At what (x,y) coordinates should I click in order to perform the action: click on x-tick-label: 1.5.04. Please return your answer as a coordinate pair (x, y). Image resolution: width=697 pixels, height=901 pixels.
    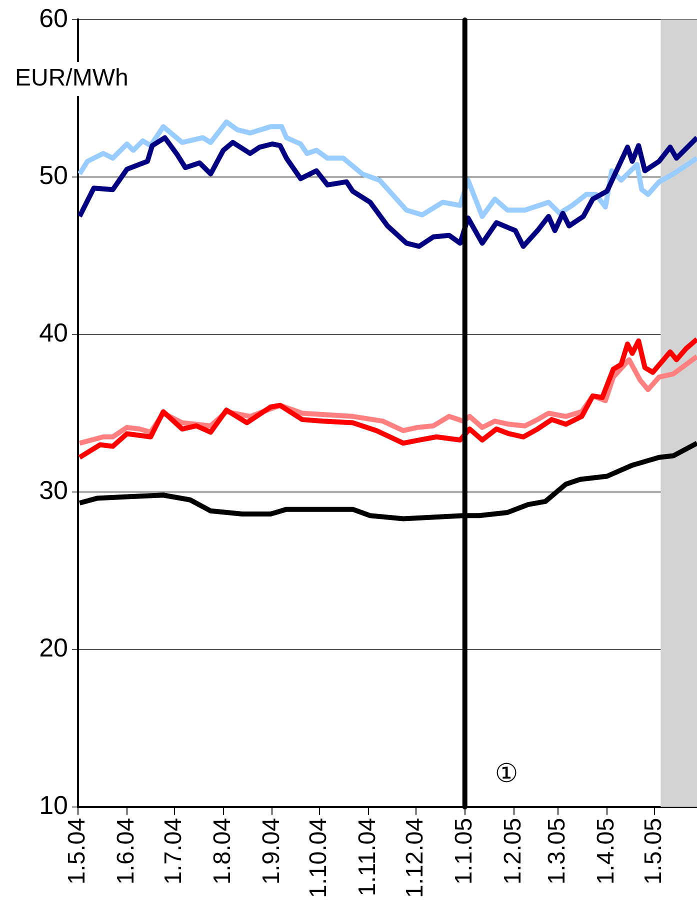
    Looking at the image, I should click on (77, 851).